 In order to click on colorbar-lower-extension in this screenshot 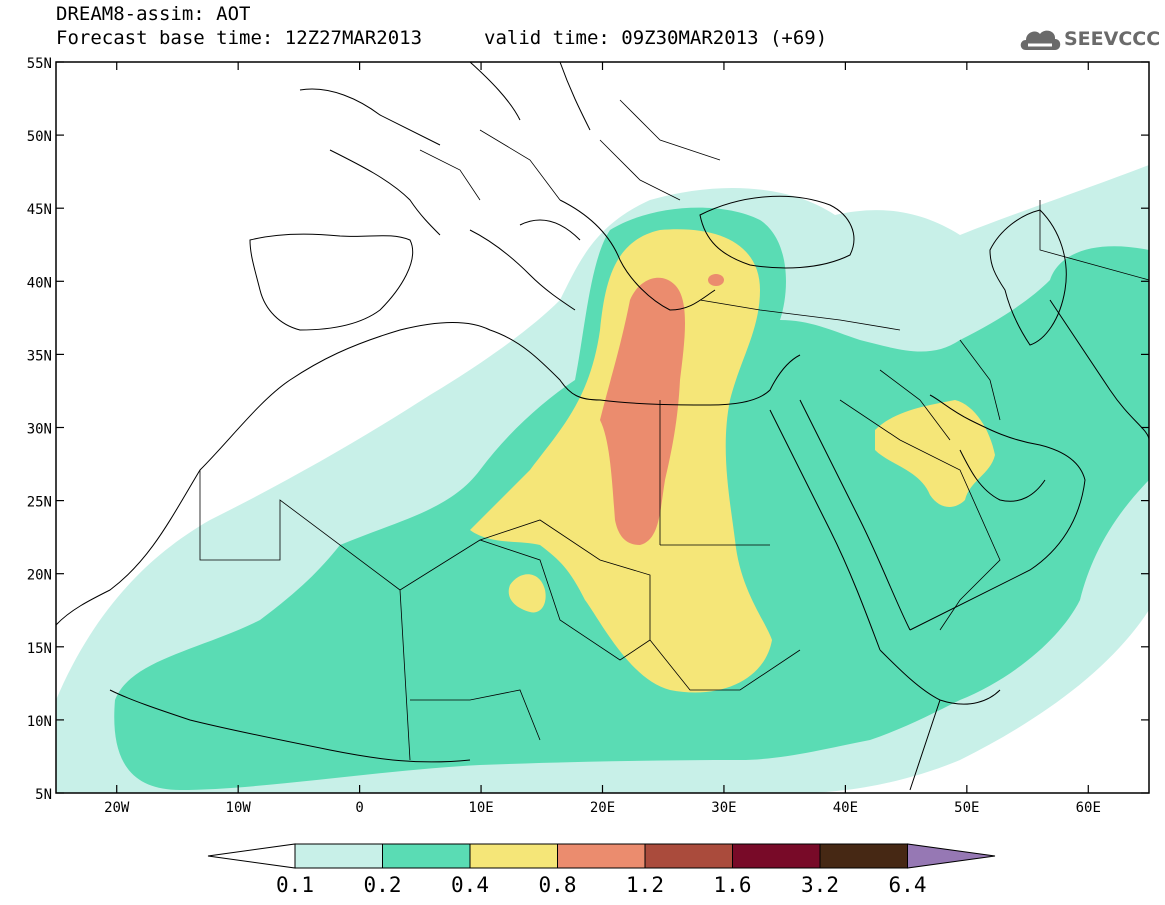, I will do `click(251, 856)`.